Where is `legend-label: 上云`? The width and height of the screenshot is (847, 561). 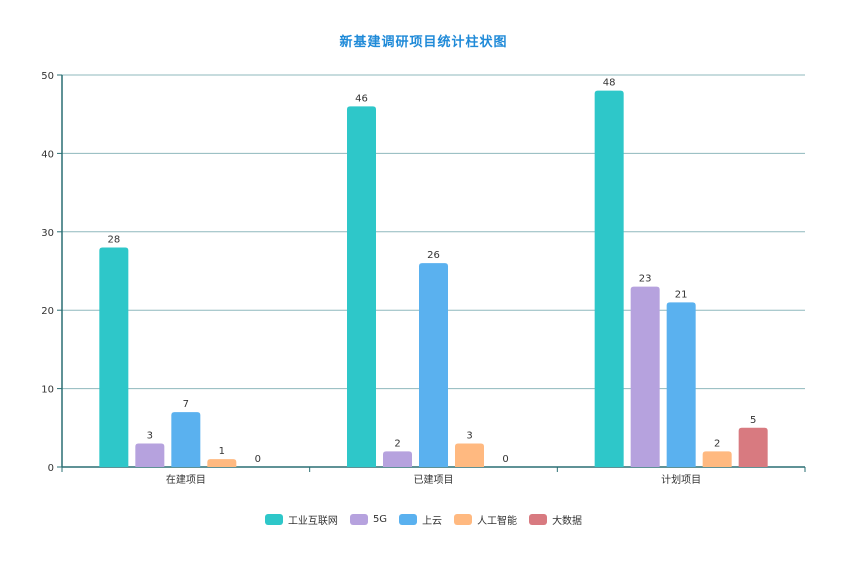 legend-label: 上云 is located at coordinates (432, 521).